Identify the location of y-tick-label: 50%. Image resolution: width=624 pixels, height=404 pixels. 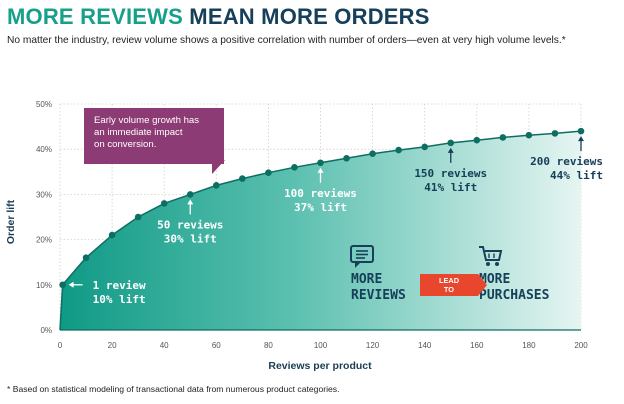
(44, 104).